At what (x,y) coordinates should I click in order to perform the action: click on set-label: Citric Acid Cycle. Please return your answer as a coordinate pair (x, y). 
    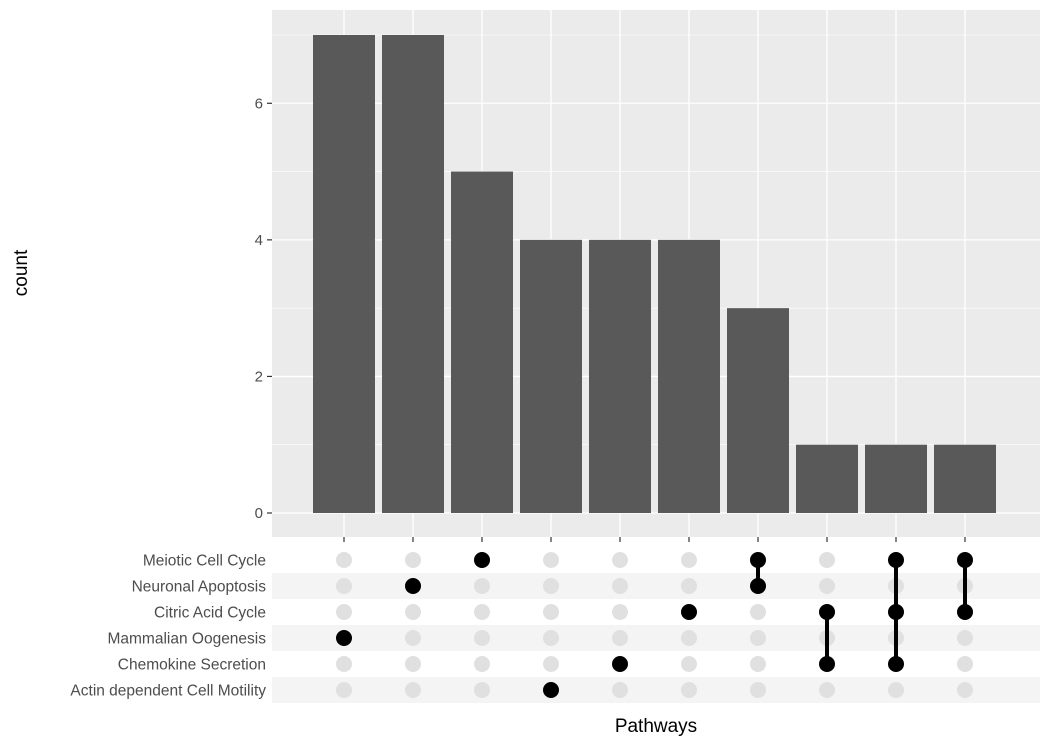
    Looking at the image, I should click on (210, 613).